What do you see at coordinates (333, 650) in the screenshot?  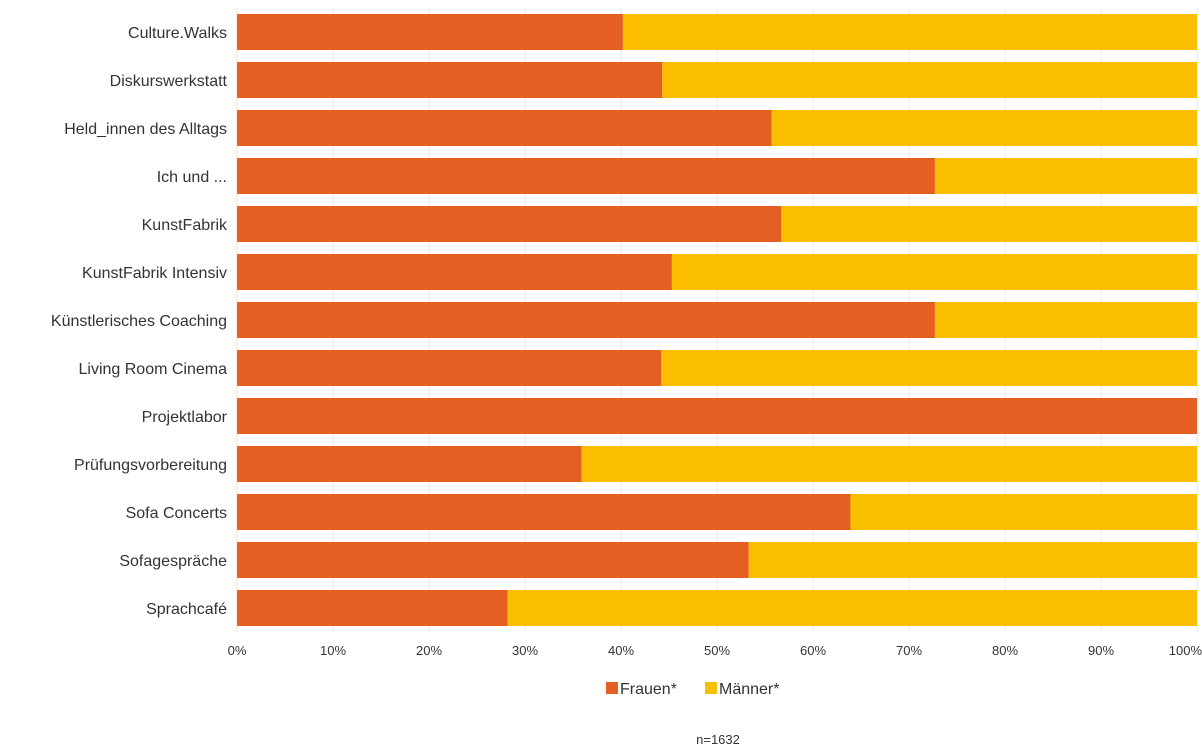 I see `x-tick-label-1: 10%` at bounding box center [333, 650].